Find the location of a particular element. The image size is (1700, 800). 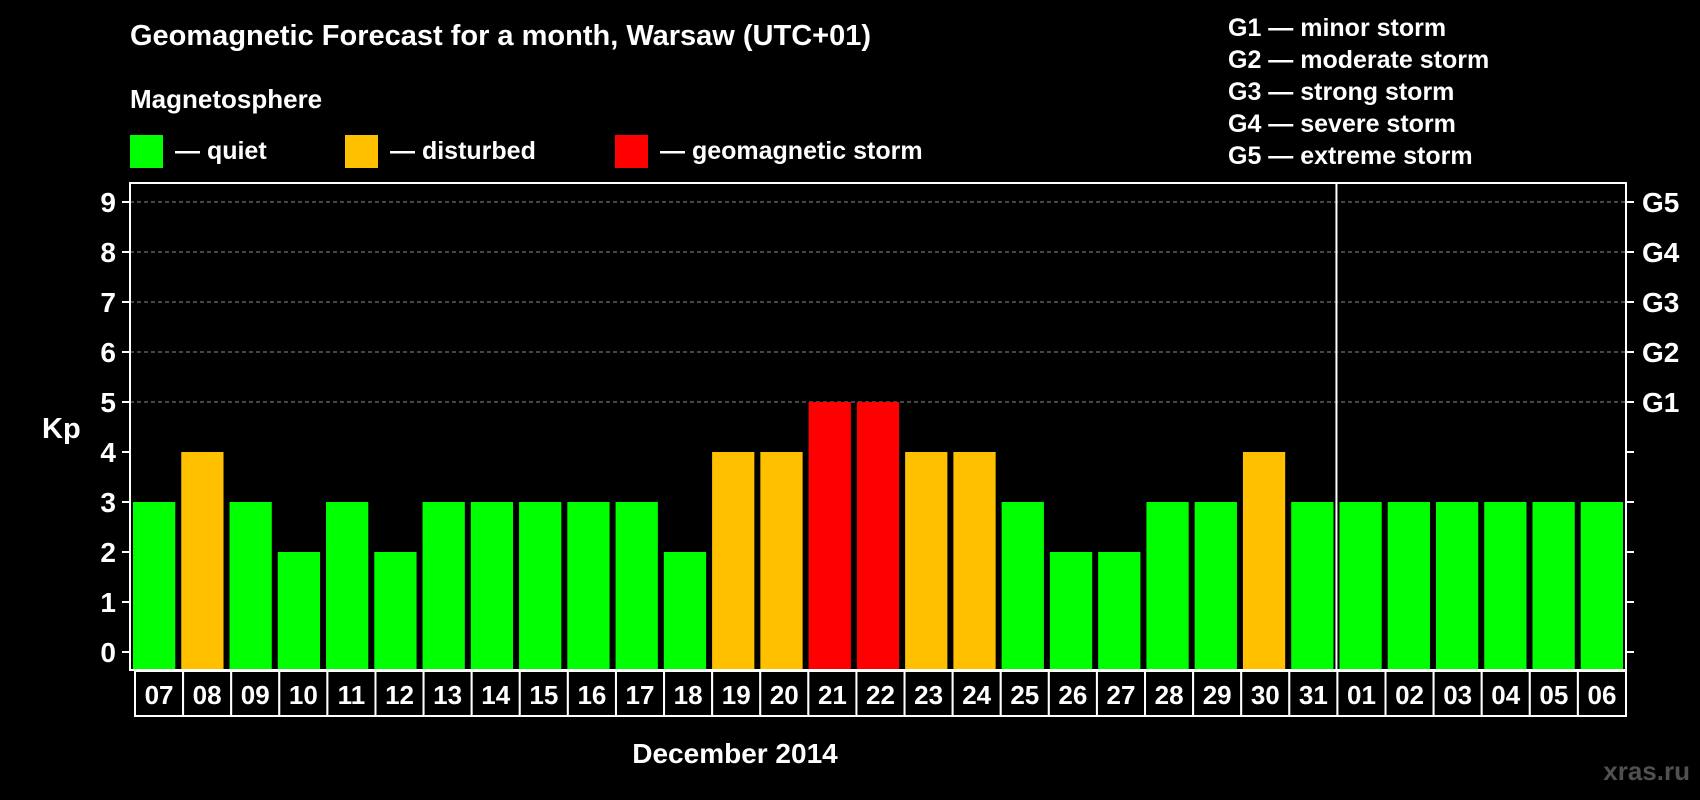

x-tick-label: 16 is located at coordinates (591, 695).